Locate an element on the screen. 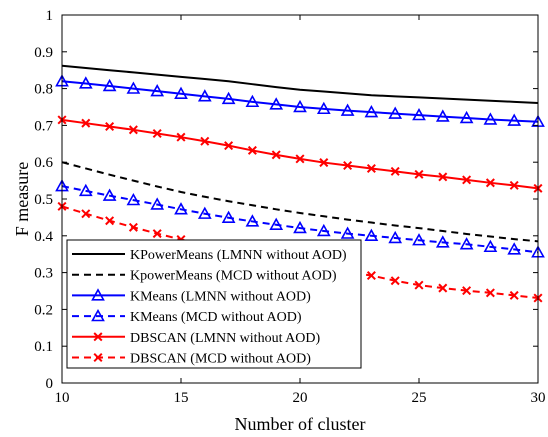 The width and height of the screenshot is (548, 437). legend-label: KpowerMeans (MCD without AOD) is located at coordinates (233, 276).